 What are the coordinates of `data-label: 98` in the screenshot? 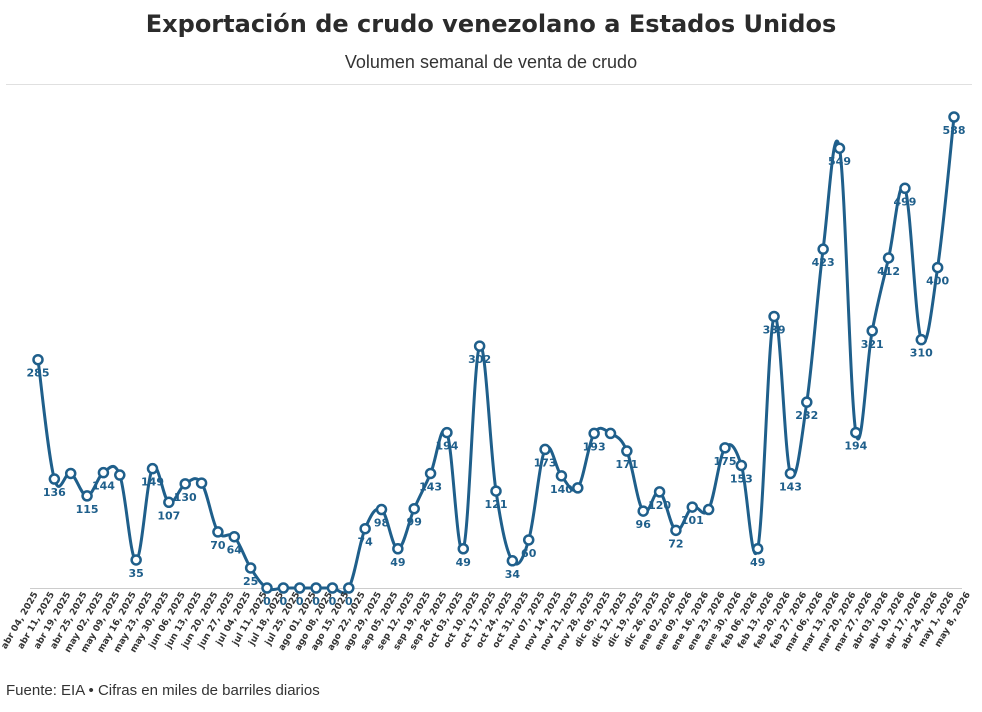 It's located at (381, 523).